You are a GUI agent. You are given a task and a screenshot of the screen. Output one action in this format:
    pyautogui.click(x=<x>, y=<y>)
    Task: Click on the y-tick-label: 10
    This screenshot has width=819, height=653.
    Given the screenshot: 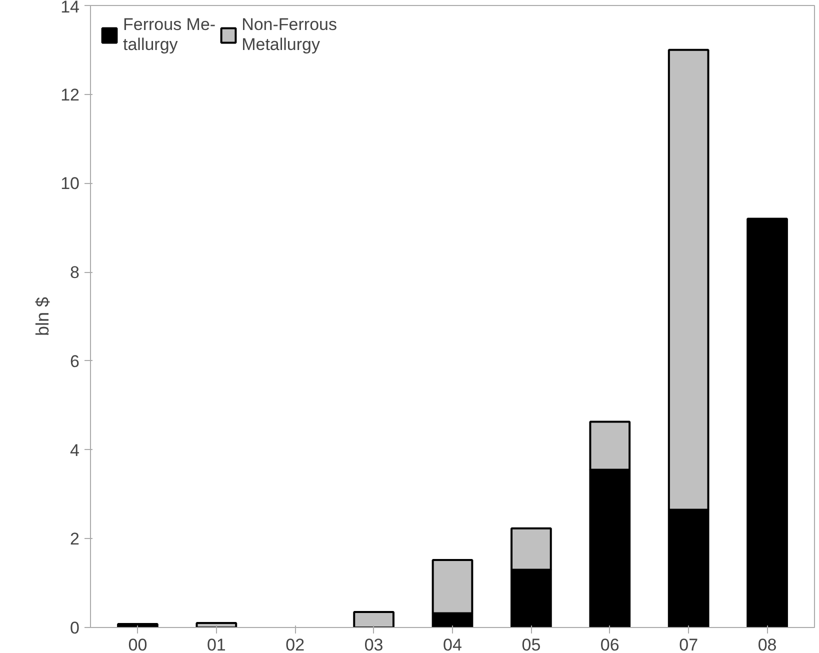 What is the action you would take?
    pyautogui.click(x=70, y=184)
    